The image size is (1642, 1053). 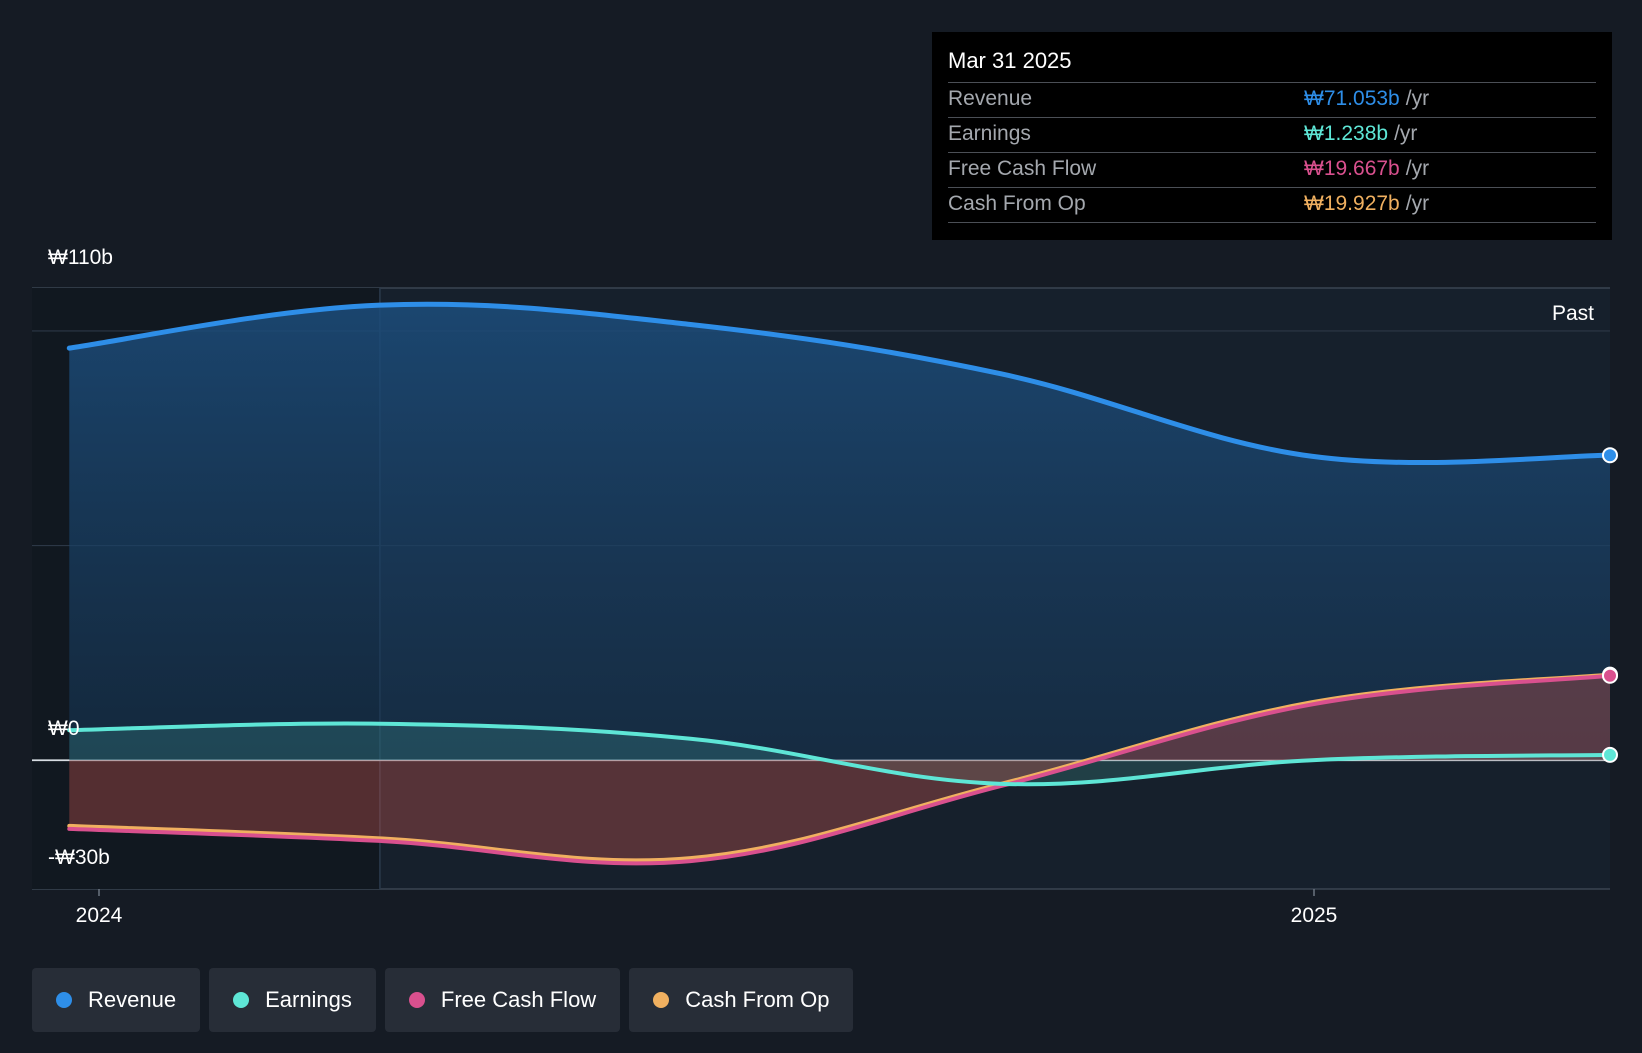 I want to click on y-tick-label: -₩30b, so click(x=79, y=857).